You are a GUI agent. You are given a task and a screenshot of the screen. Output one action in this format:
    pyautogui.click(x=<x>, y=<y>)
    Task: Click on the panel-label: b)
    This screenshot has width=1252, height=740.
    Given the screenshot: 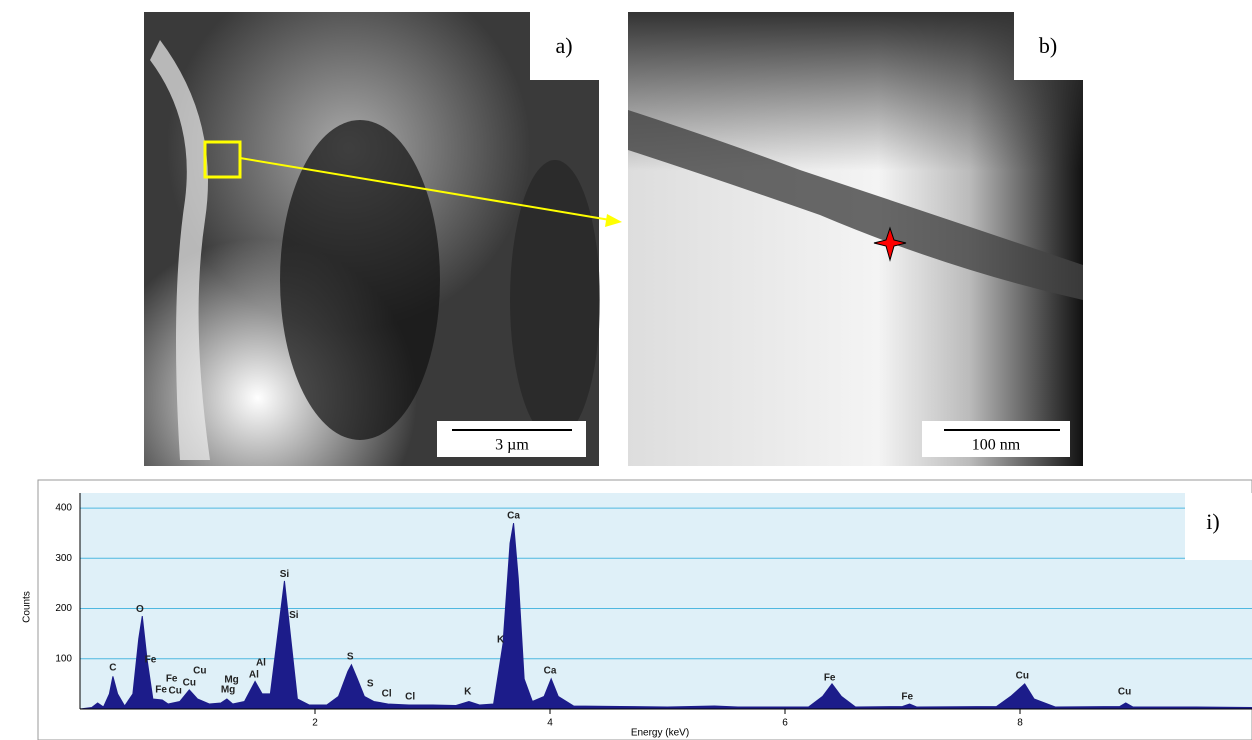 What is the action you would take?
    pyautogui.click(x=1048, y=45)
    